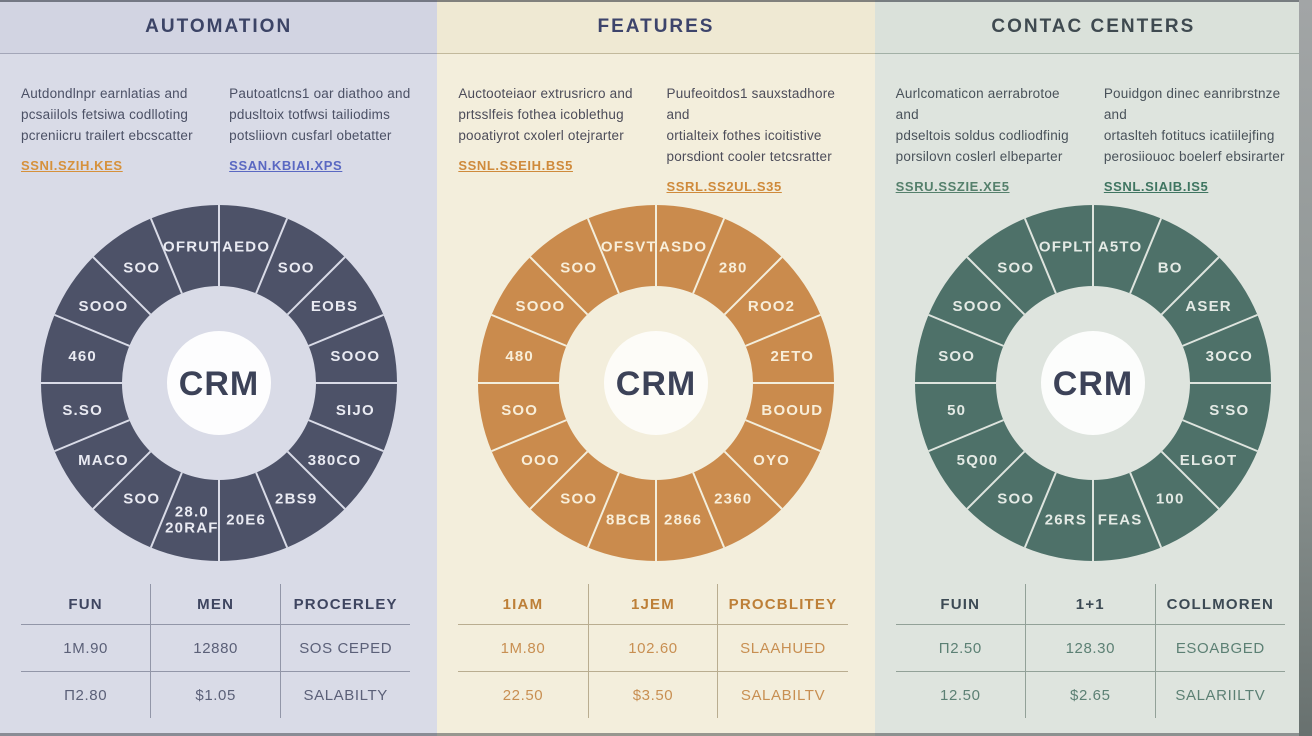 This screenshot has height=736, width=1312. What do you see at coordinates (1170, 267) in the screenshot?
I see `svg-text: BO` at bounding box center [1170, 267].